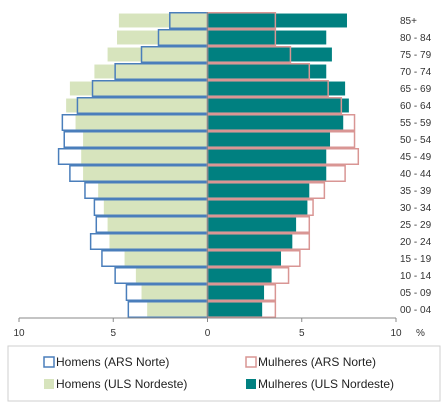 This screenshot has width=448, height=405. I want to click on category-label: 00 - 04, so click(416, 310).